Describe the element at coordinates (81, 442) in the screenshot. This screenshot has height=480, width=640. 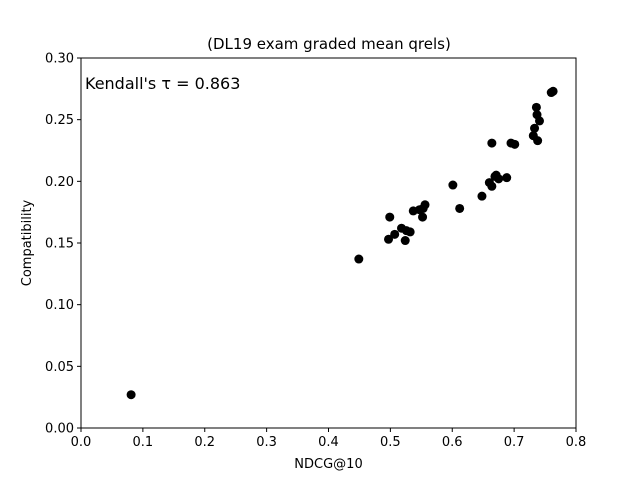
I see `x-tick-label: 0.0` at that location.